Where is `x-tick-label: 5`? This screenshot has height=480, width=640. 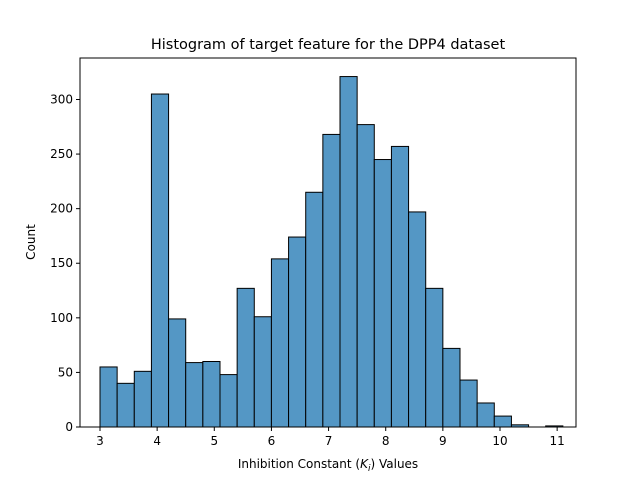
x-tick-label: 5 is located at coordinates (214, 441).